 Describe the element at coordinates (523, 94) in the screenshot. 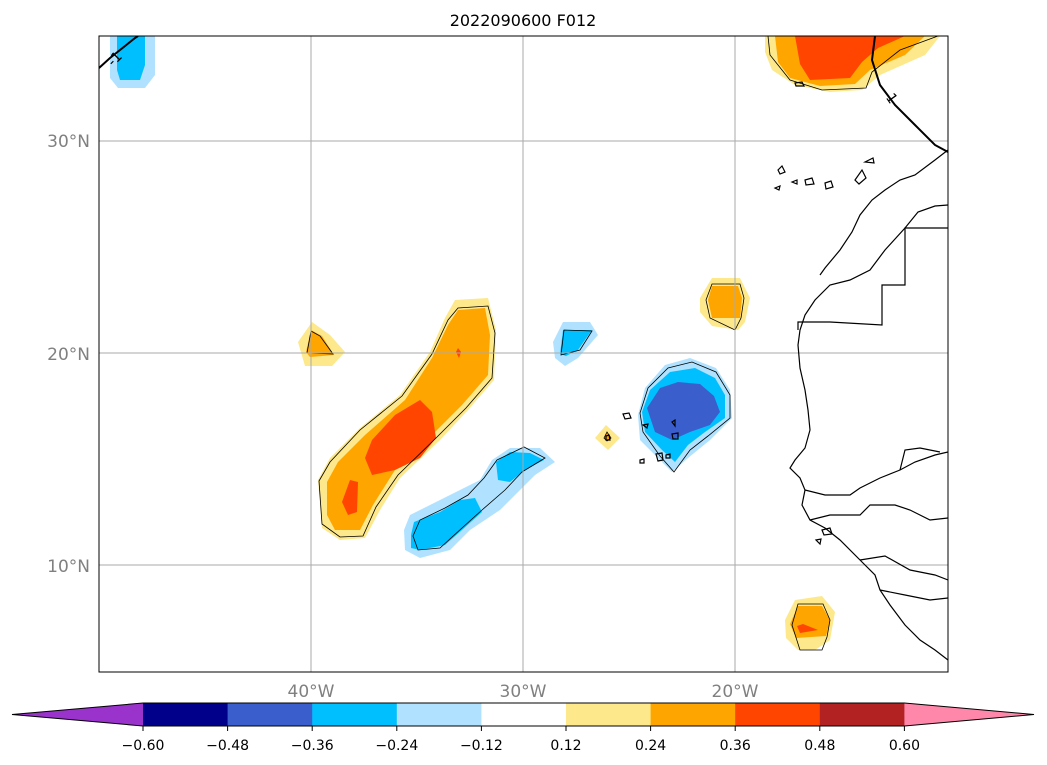

I see `thick-contours` at that location.